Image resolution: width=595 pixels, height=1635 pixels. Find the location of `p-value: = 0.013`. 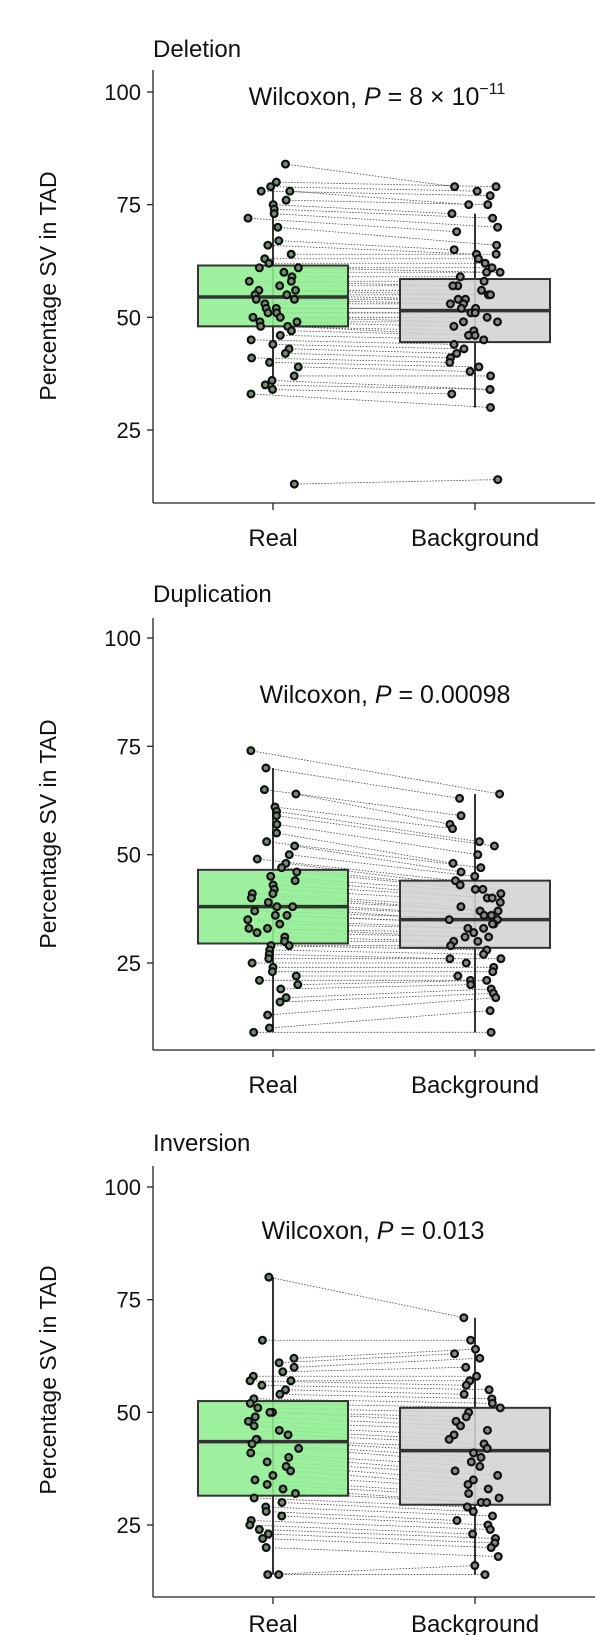

p-value: = 0.013 is located at coordinates (438, 1231).